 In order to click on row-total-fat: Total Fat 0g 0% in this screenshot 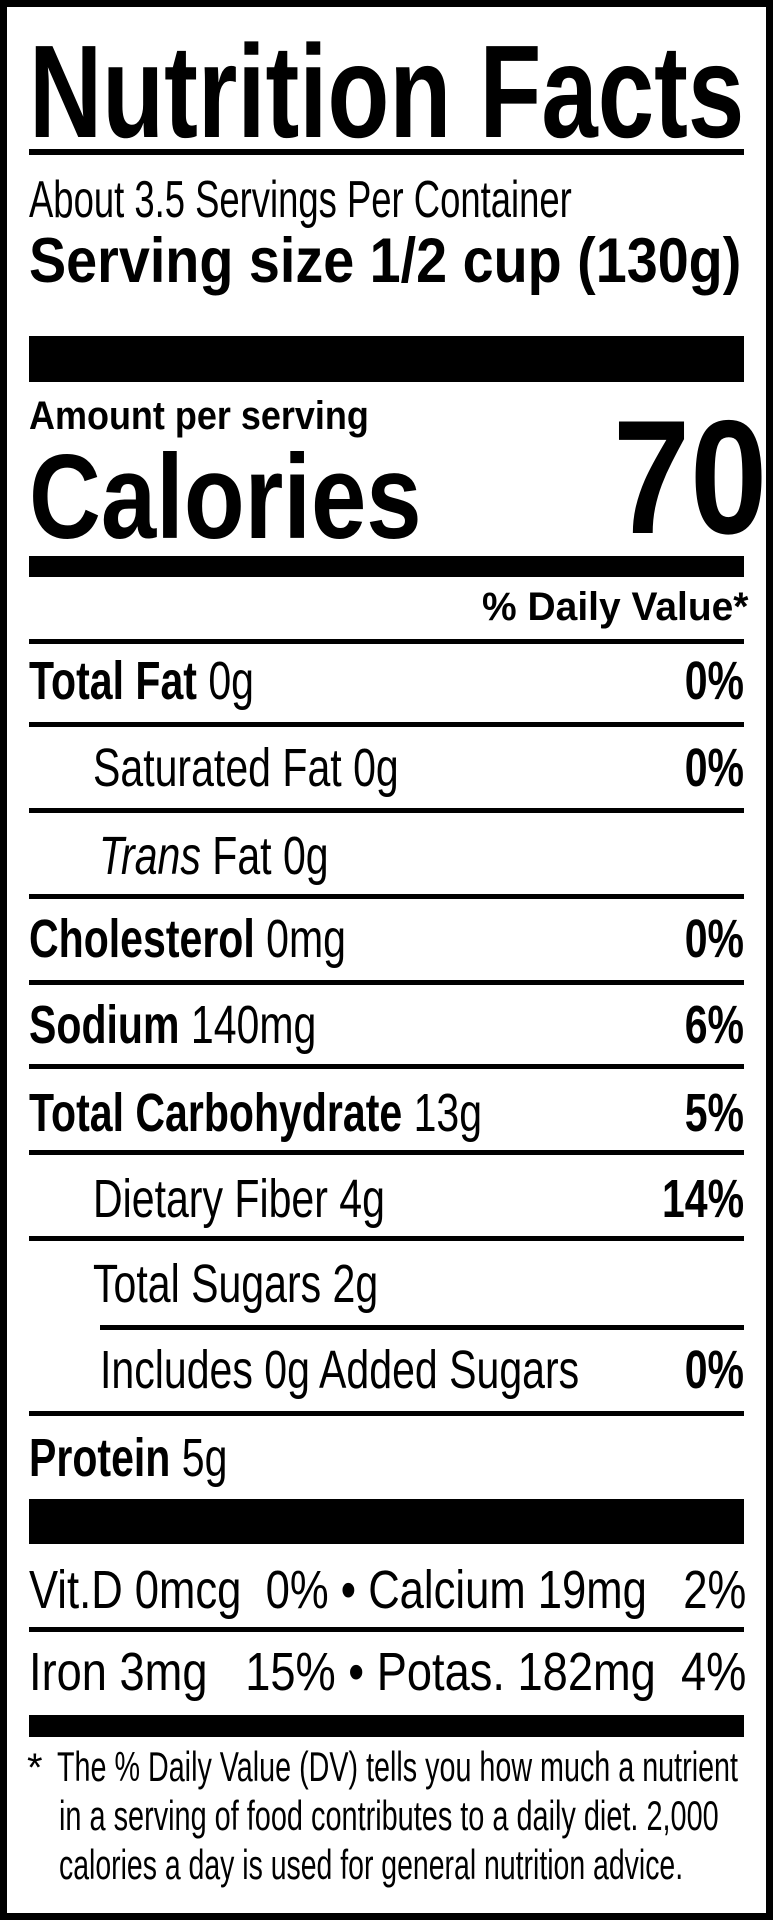, I will do `click(386, 684)`.